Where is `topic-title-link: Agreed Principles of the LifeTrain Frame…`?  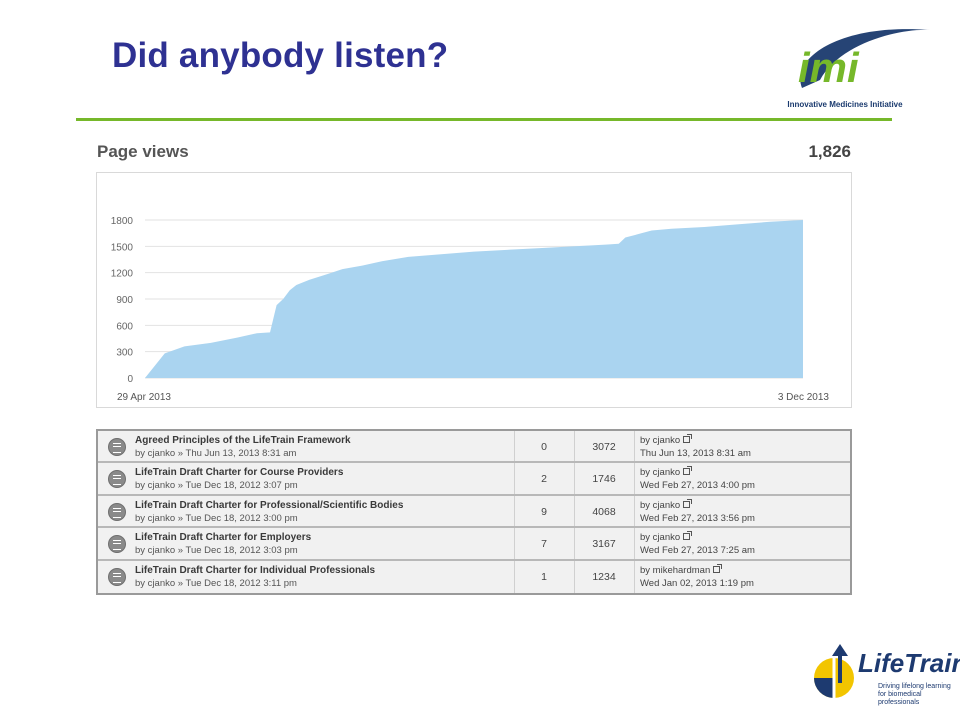 topic-title-link: Agreed Principles of the LifeTrain Frame… is located at coordinates (243, 440).